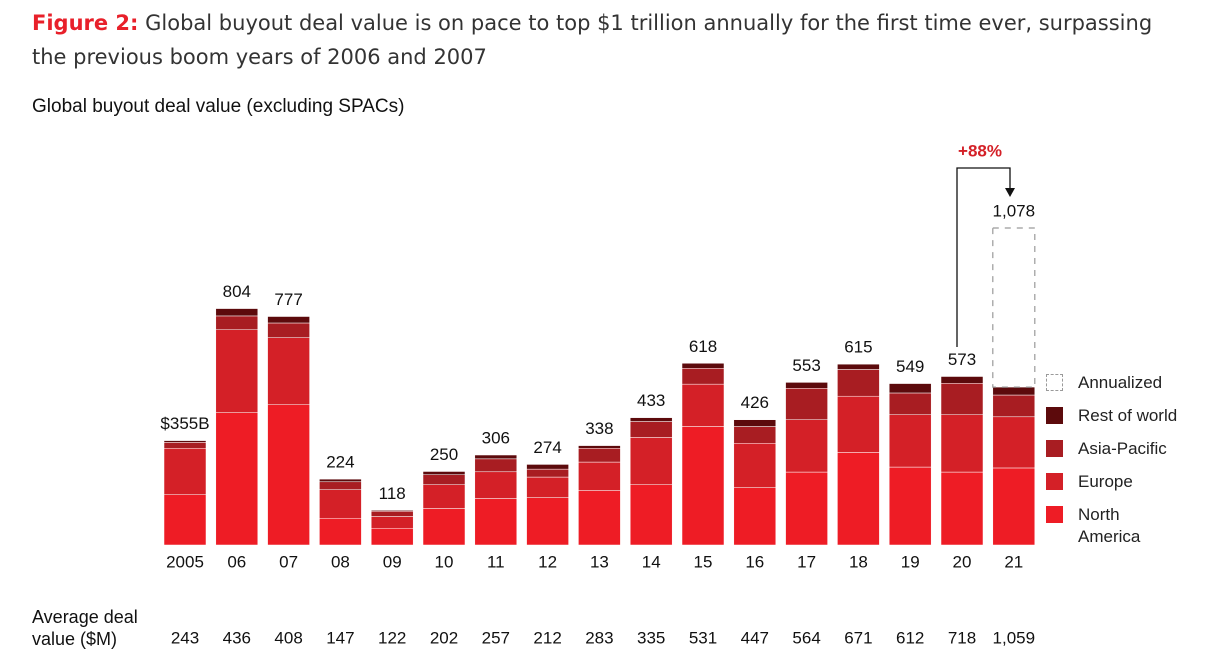 This screenshot has height=667, width=1212. I want to click on legend-label: Annualized, so click(1120, 382).